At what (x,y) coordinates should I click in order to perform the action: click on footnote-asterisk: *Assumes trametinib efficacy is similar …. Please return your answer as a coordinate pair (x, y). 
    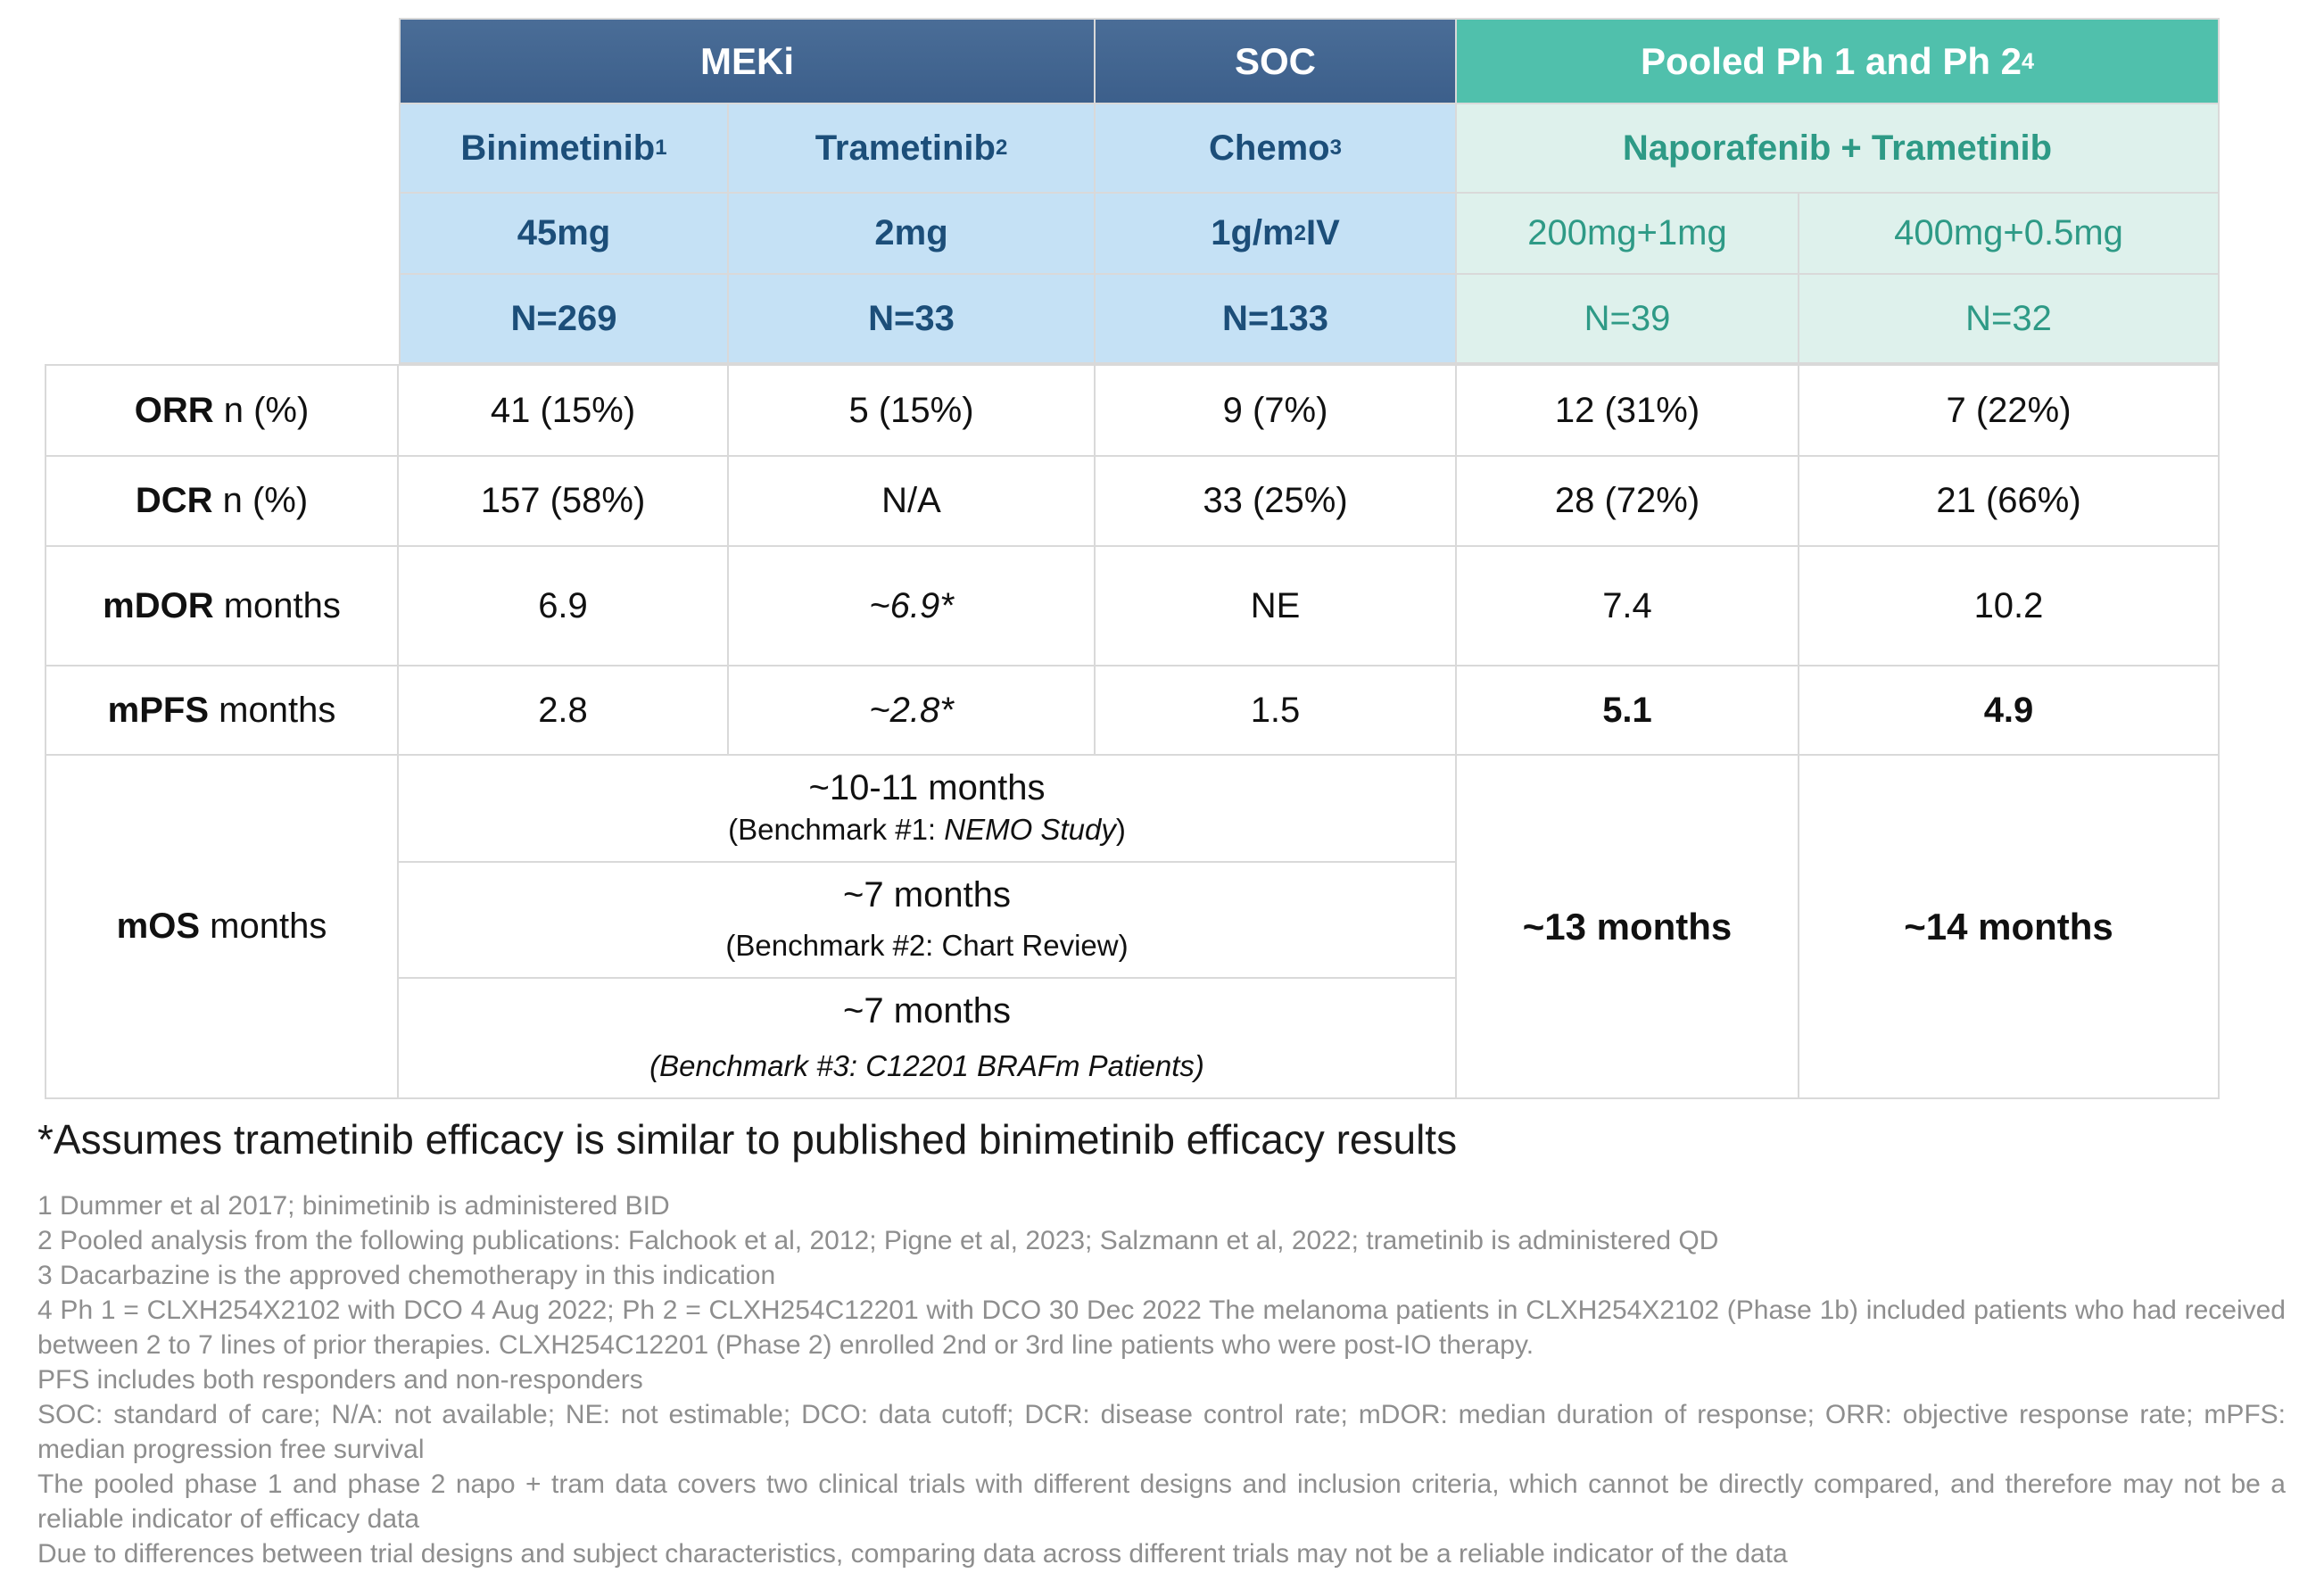
    Looking at the image, I should click on (748, 1139).